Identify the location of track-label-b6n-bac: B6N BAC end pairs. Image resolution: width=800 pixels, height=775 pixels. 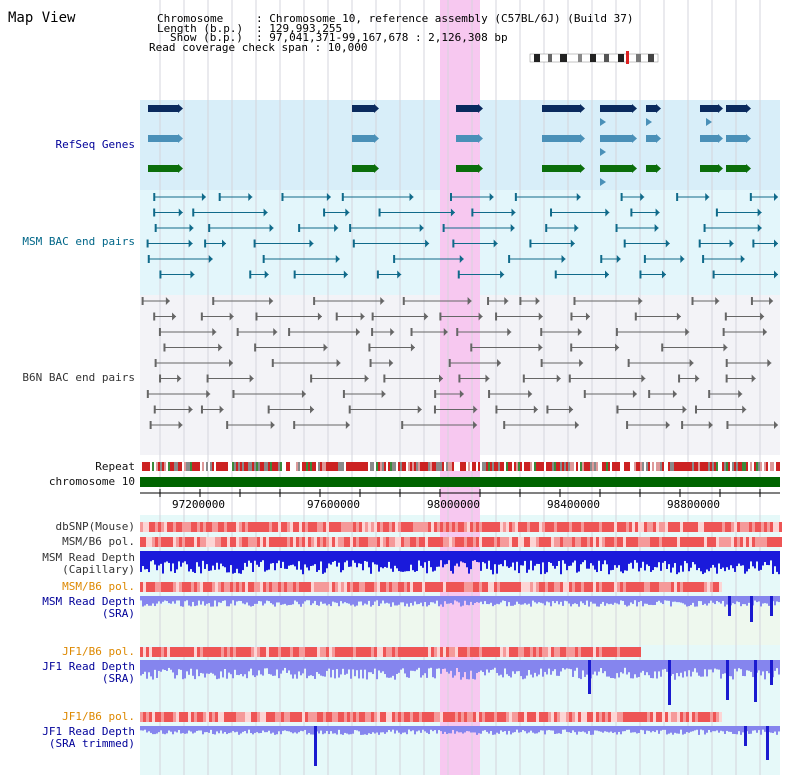
(78, 377).